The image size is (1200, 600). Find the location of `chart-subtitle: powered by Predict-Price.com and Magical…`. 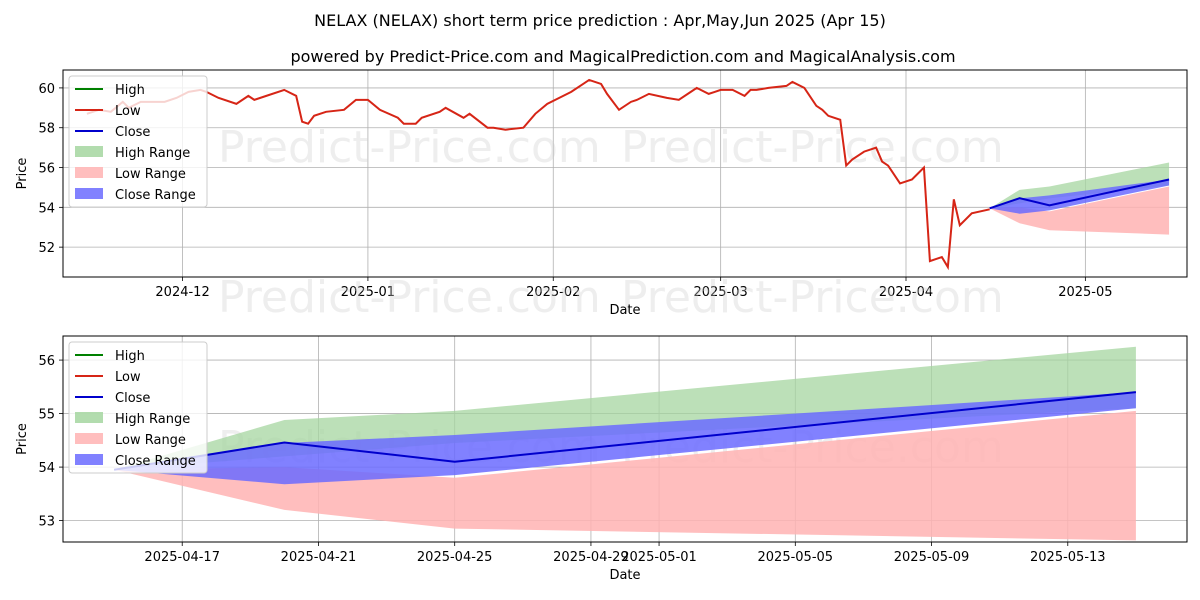

chart-subtitle: powered by Predict-Price.com and Magical… is located at coordinates (622, 56).